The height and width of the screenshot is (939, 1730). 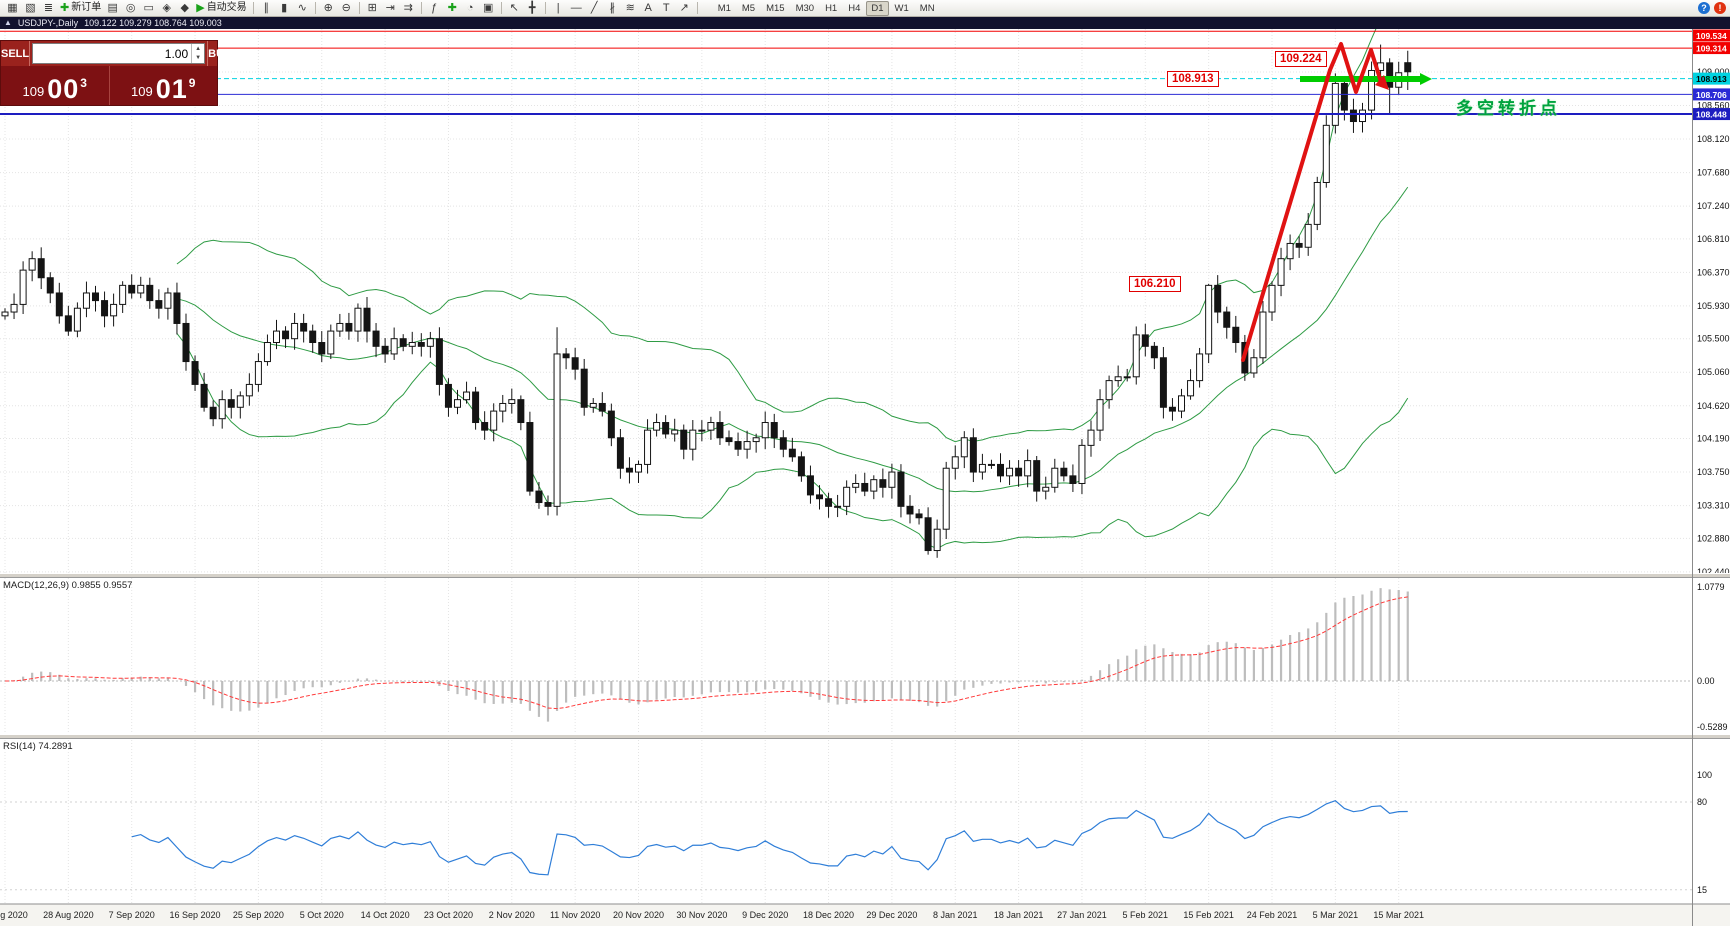 I want to click on horizontal-line-button: ―, so click(x=576, y=8).